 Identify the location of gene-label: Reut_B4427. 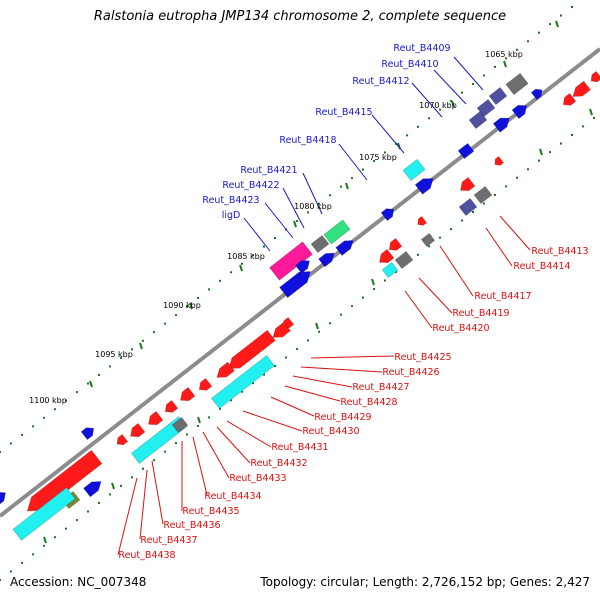
(380, 387).